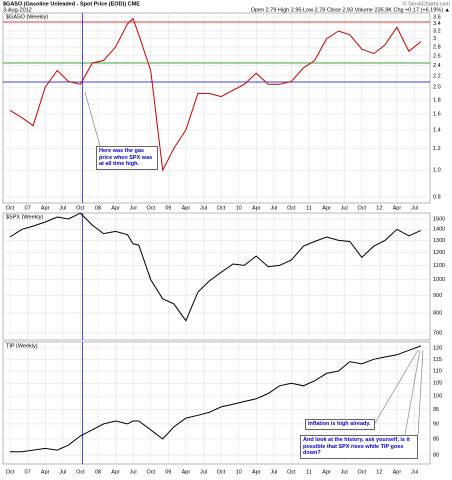  I want to click on y-tick-label: 85, so click(436, 439).